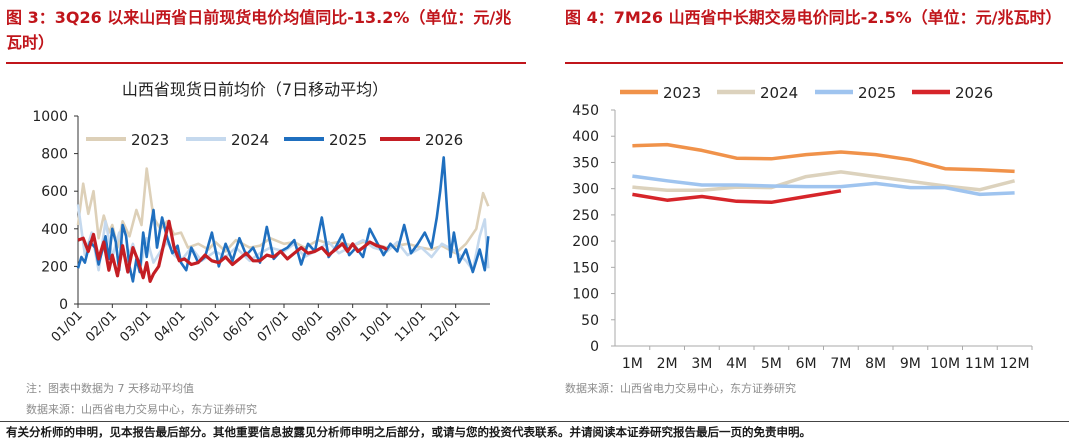  What do you see at coordinates (54, 192) in the screenshot?
I see `left-y-tick-label: 600` at bounding box center [54, 192].